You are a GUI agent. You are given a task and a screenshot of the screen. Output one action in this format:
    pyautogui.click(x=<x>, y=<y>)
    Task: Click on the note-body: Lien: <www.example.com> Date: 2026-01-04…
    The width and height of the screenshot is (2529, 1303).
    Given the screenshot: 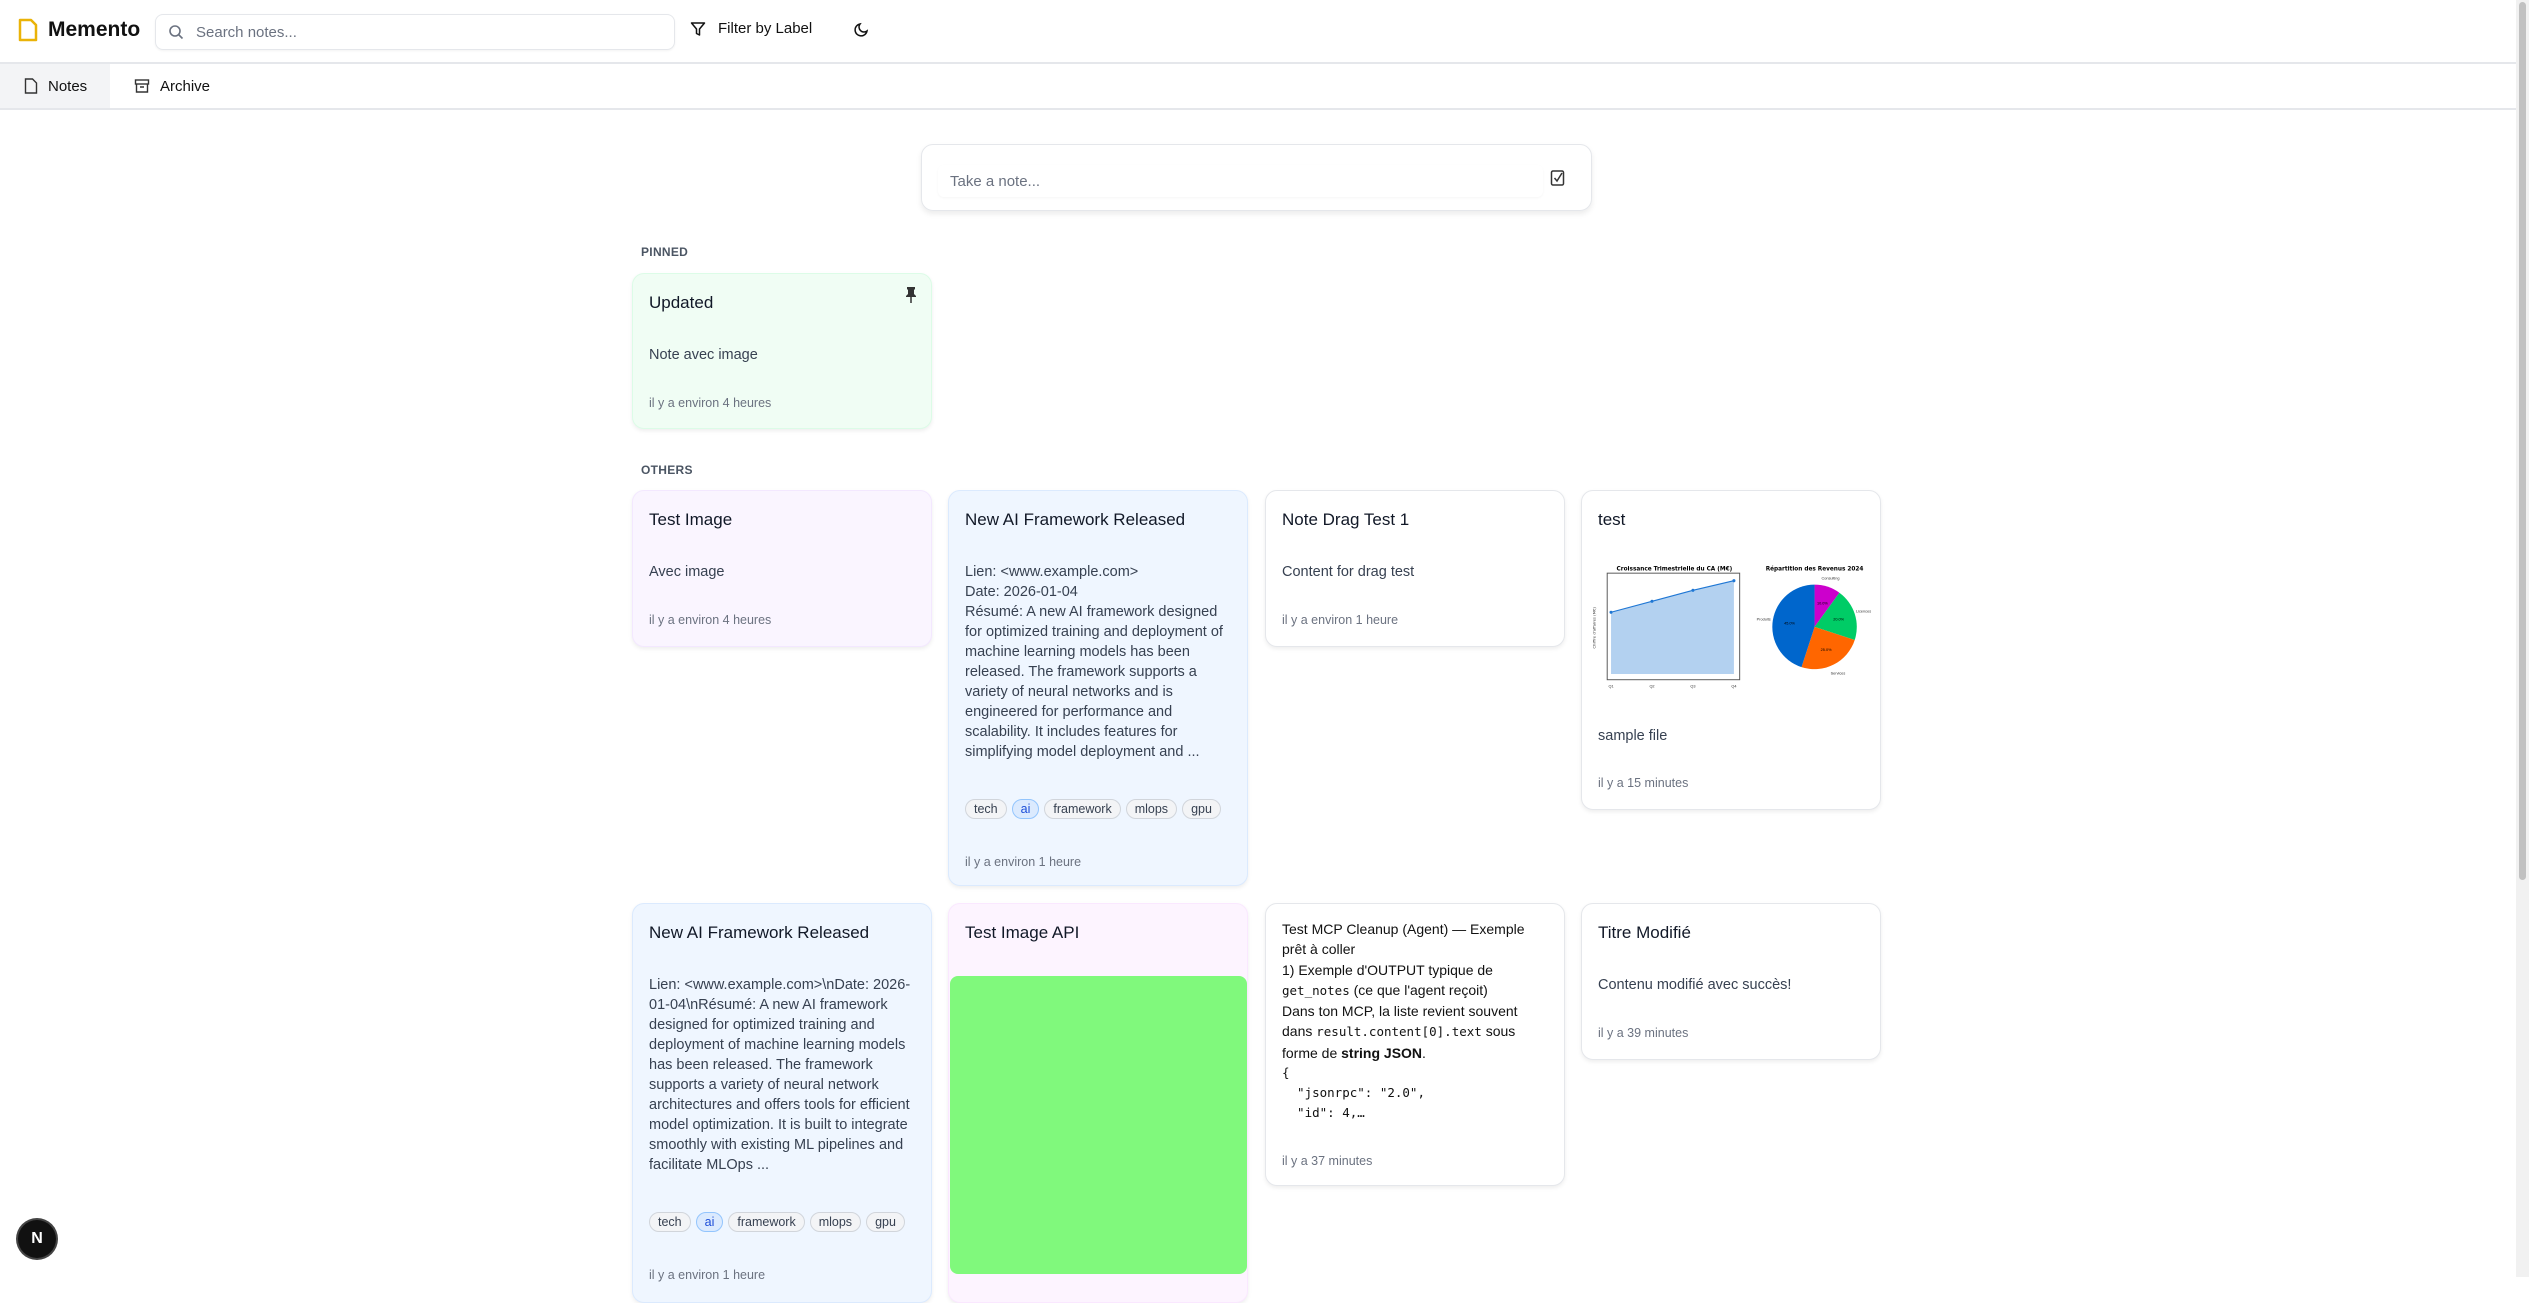 What is the action you would take?
    pyautogui.click(x=1098, y=662)
    